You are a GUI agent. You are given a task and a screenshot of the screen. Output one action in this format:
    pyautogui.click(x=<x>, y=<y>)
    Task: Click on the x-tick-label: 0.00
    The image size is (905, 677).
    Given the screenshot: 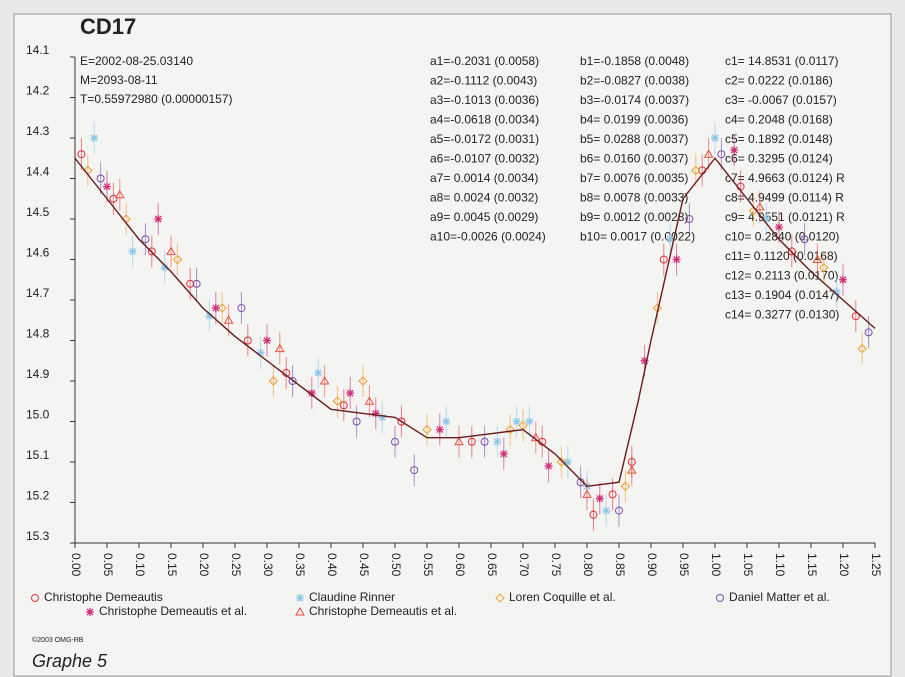 What is the action you would take?
    pyautogui.click(x=76, y=565)
    